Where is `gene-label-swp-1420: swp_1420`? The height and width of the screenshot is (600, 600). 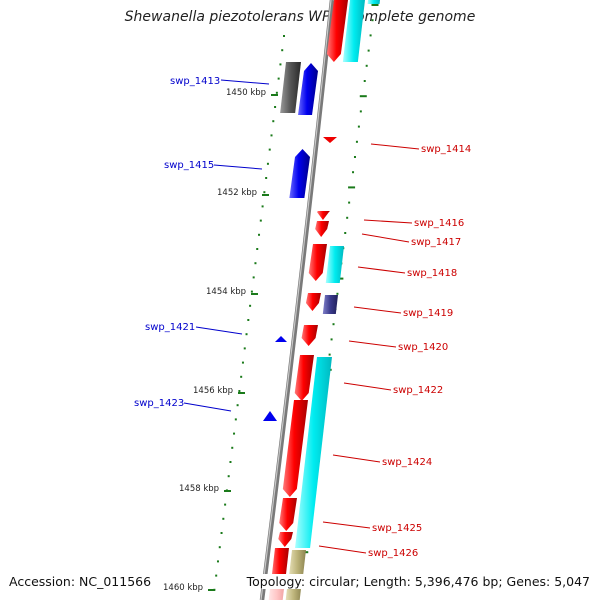
gene-label-swp-1420: swp_1420 is located at coordinates (423, 347).